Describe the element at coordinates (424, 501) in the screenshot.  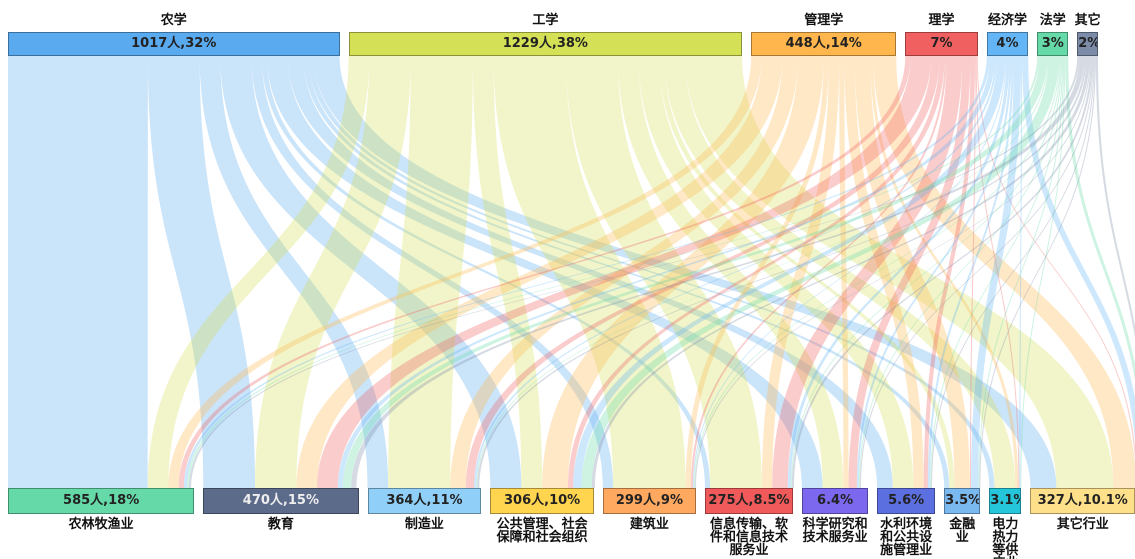
I see `target-node: 364人,11%` at that location.